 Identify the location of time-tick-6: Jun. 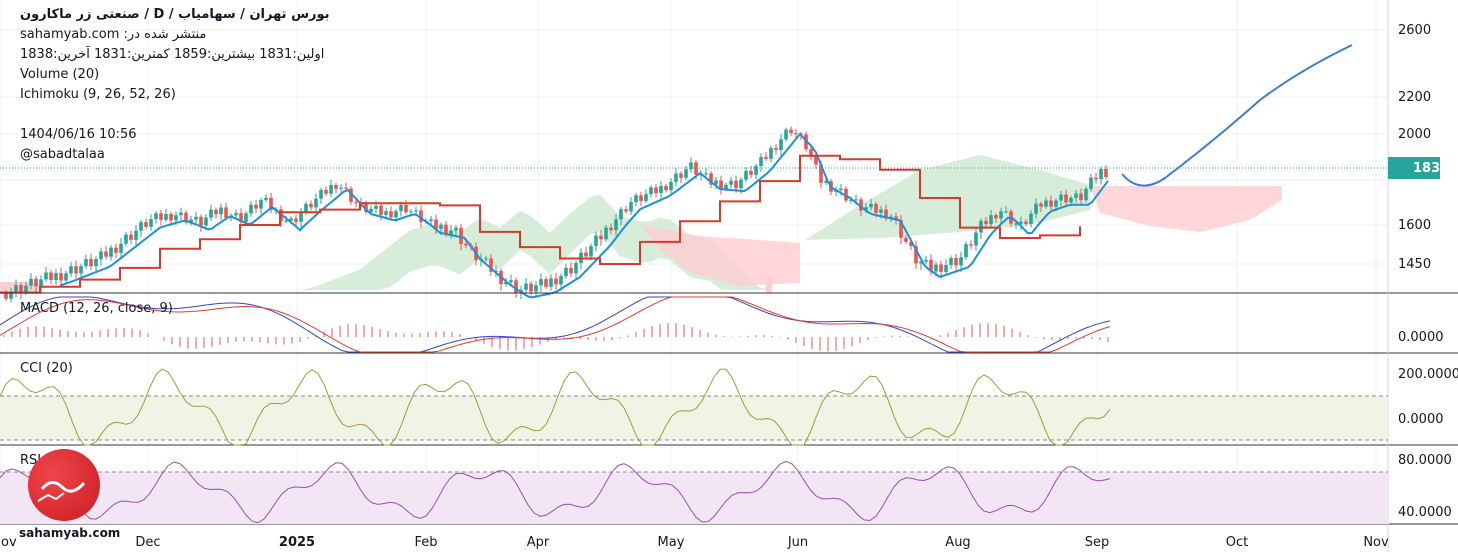
(797, 542).